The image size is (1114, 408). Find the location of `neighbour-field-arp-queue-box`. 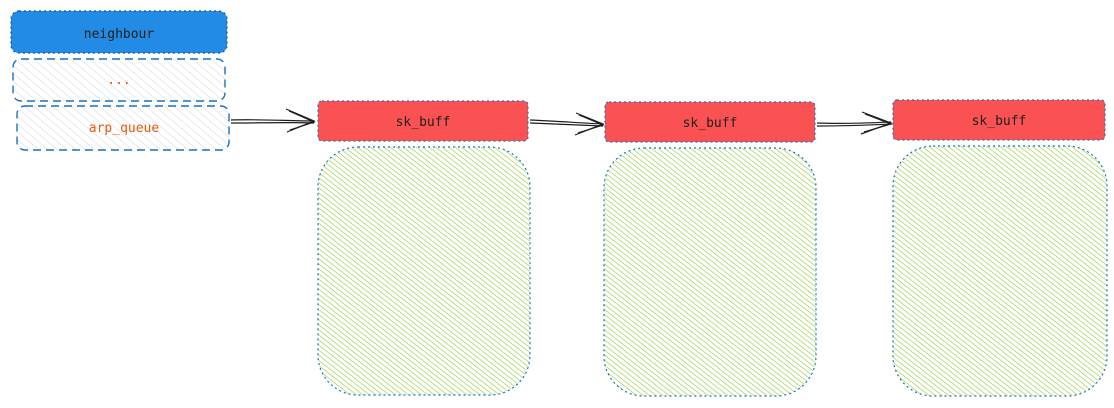

neighbour-field-arp-queue-box is located at coordinates (123, 128).